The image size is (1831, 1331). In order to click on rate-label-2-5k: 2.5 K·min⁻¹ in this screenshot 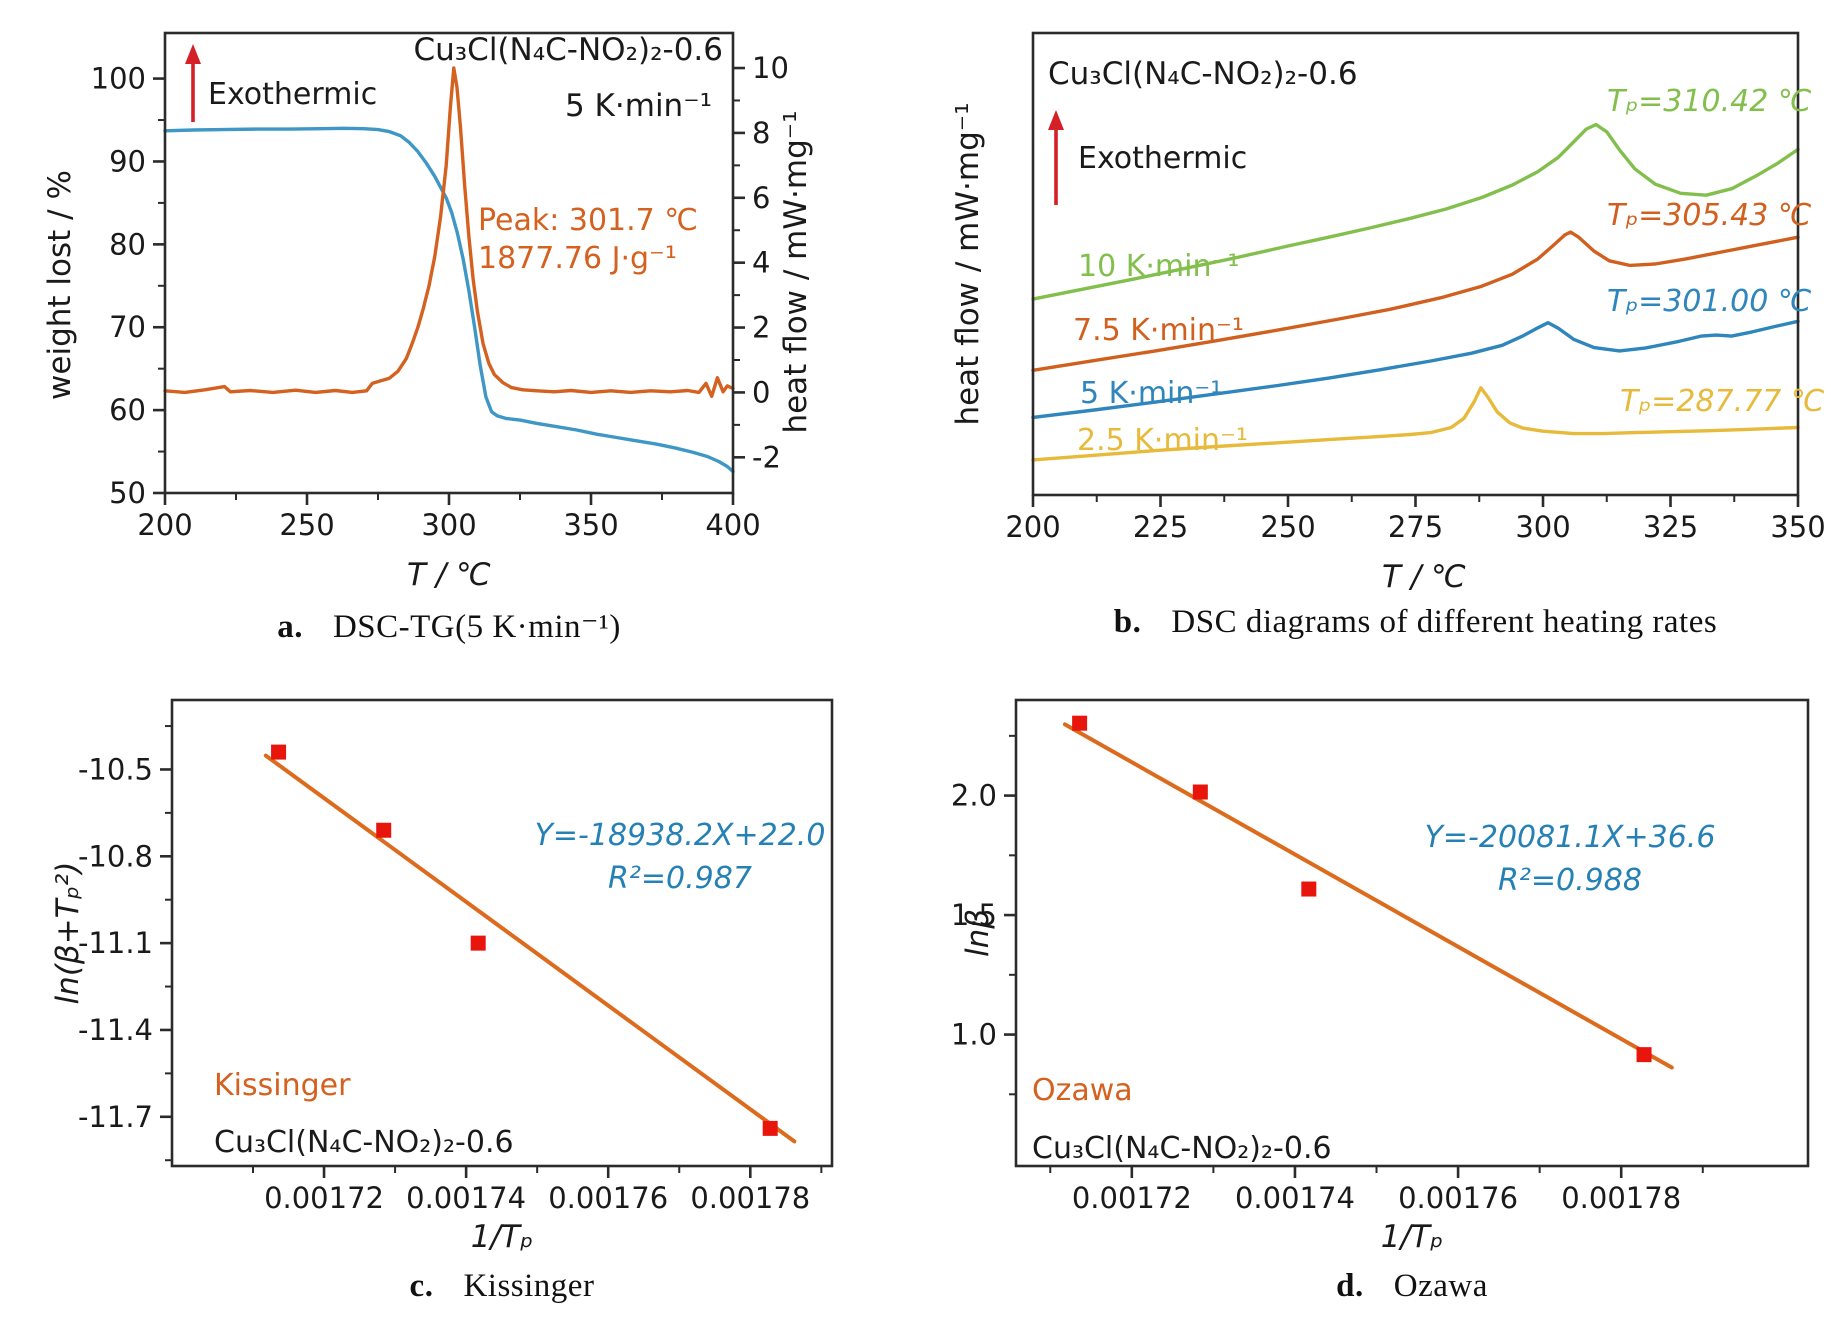, I will do `click(1162, 440)`.